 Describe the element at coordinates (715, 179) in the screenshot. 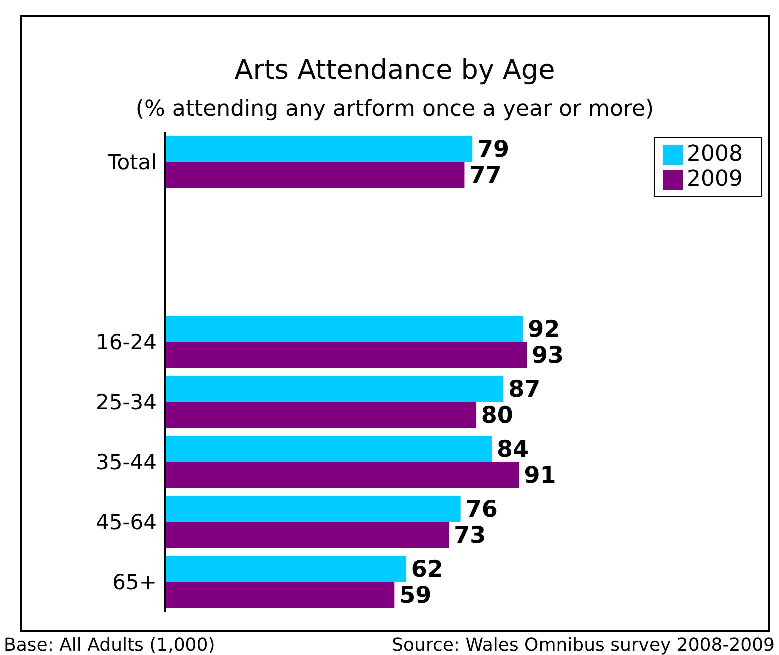

I see `legend-label: 2009` at that location.